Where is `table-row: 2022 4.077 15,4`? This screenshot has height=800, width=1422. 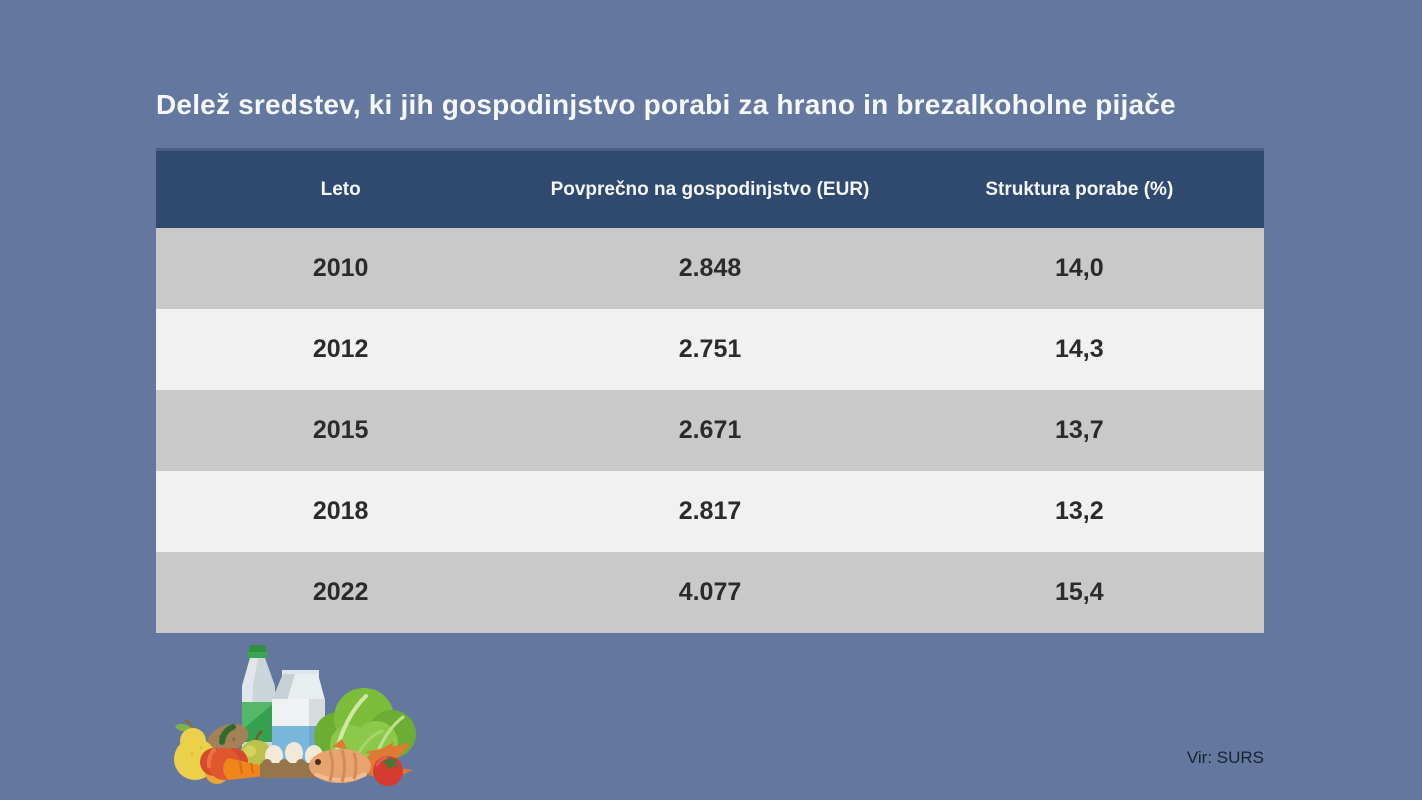 table-row: 2022 4.077 15,4 is located at coordinates (710, 592).